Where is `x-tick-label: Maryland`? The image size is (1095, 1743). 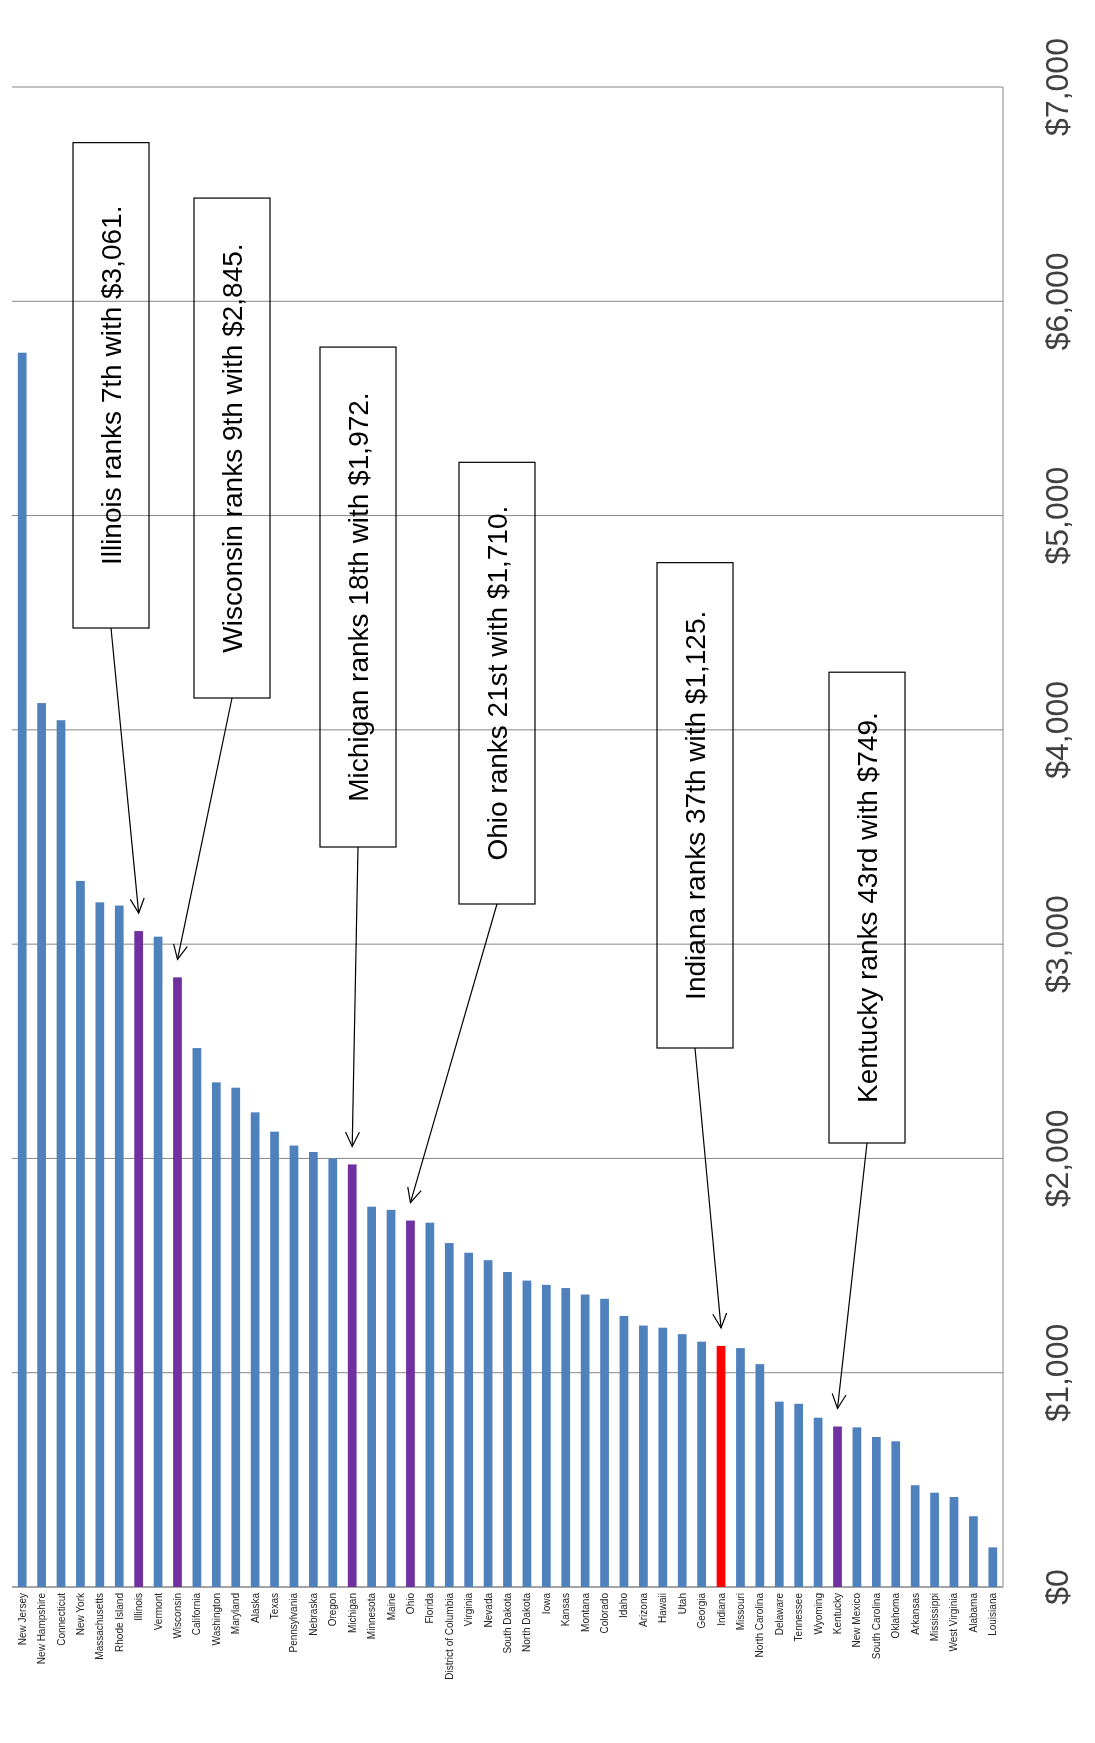
x-tick-label: Maryland is located at coordinates (236, 1614).